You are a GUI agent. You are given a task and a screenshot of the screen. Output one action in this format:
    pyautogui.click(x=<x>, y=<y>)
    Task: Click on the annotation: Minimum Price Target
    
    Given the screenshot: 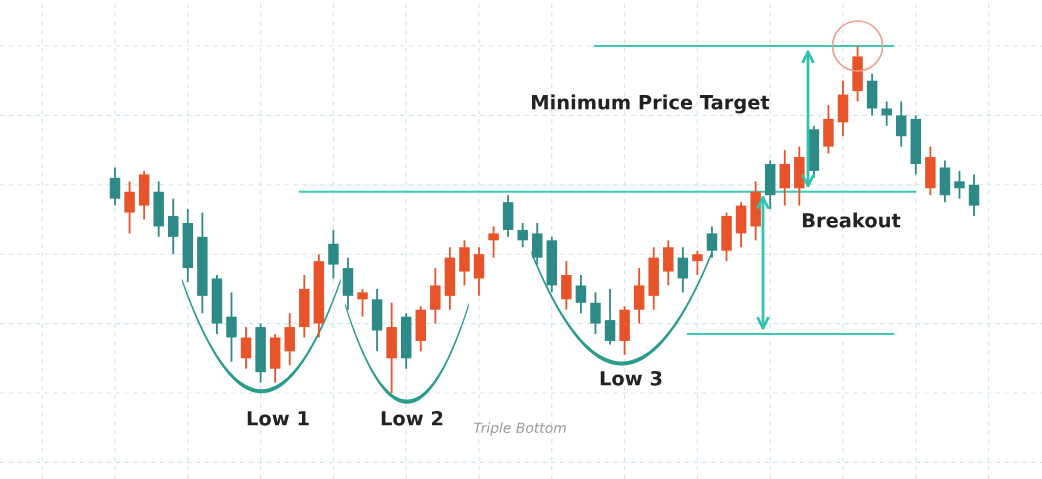 What is the action you would take?
    pyautogui.click(x=651, y=104)
    